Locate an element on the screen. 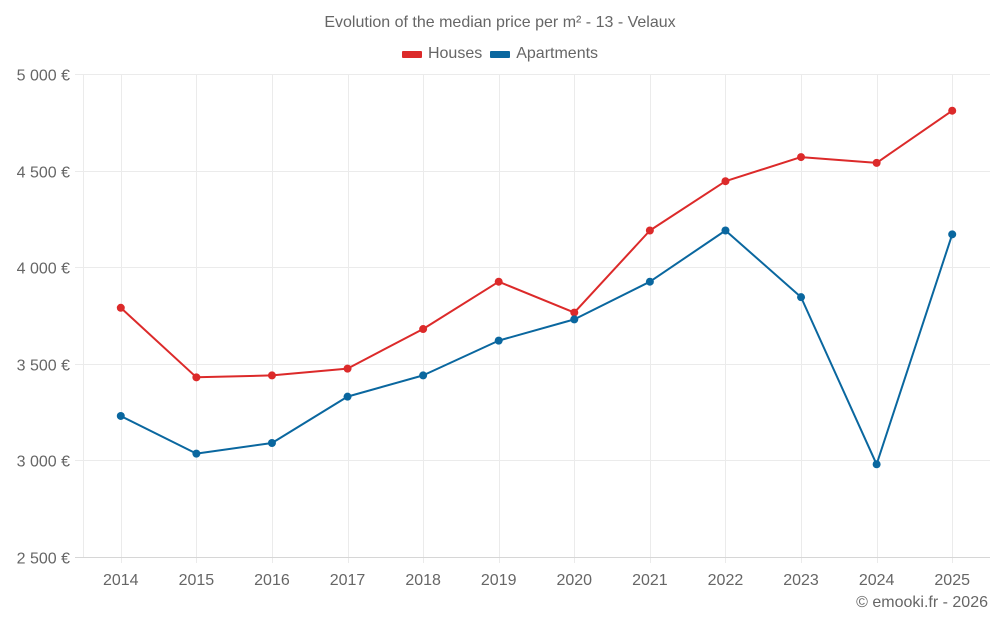 This screenshot has width=1000, height=625. legend: Houses Apartments is located at coordinates (500, 54).